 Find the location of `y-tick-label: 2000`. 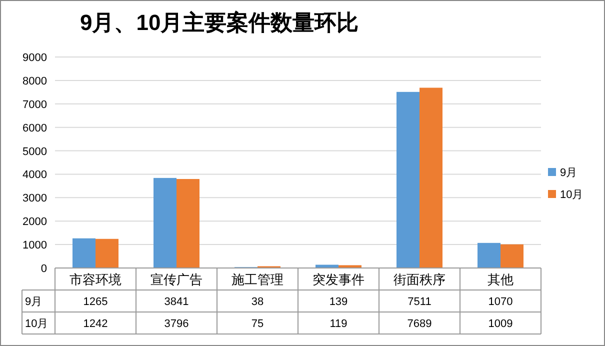

y-tick-label: 2000 is located at coordinates (34, 222).